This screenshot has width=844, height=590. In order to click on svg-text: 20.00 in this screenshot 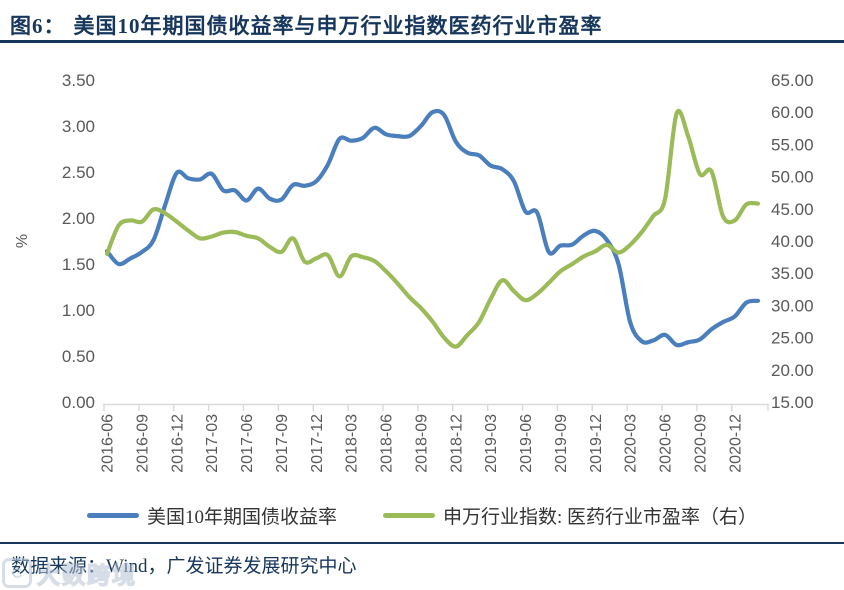, I will do `click(792, 370)`.